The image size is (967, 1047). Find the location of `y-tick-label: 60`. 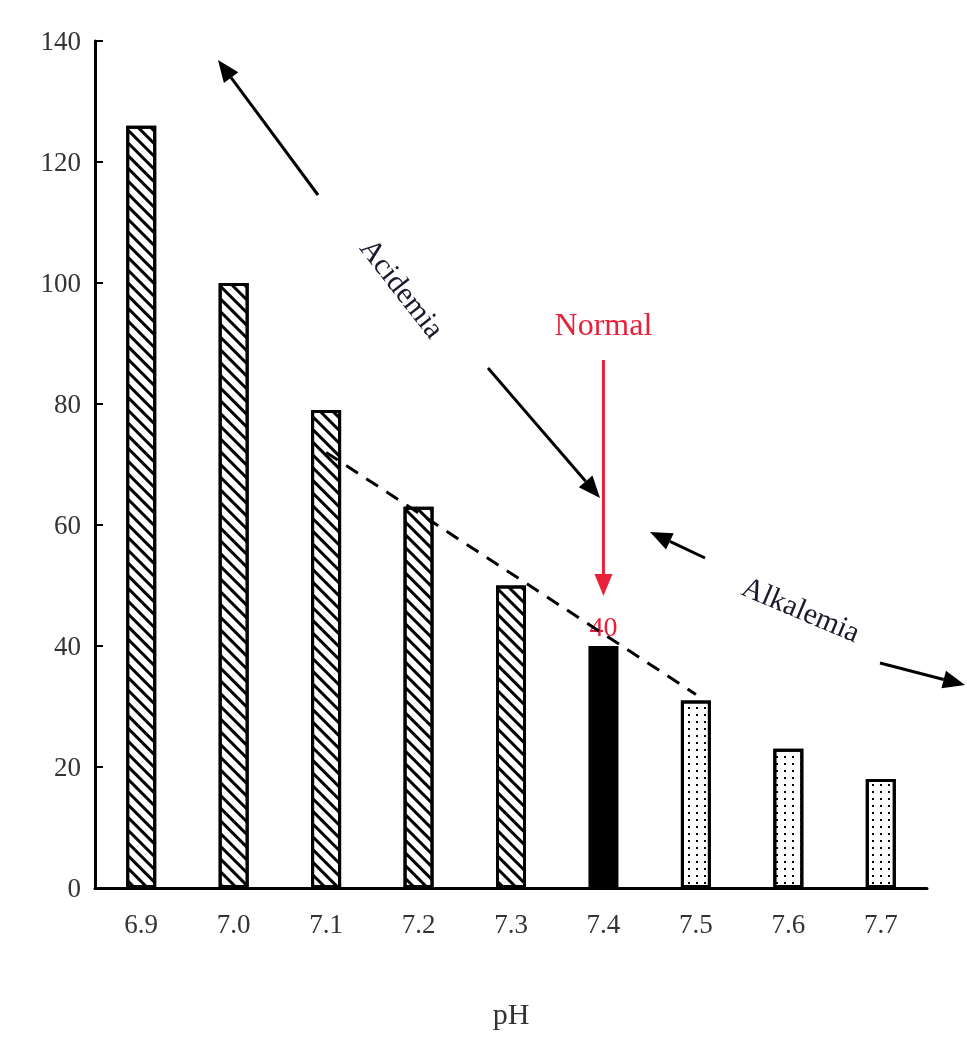

y-tick-label: 60 is located at coordinates (67, 525).